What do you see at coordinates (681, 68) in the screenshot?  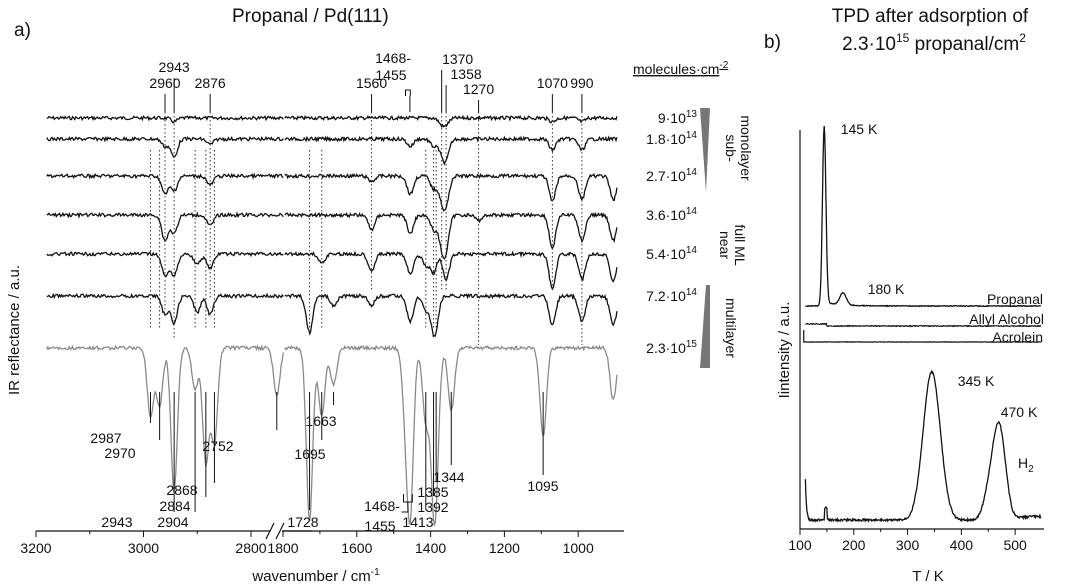 I see `coverage-header: molecules·cm-2` at bounding box center [681, 68].